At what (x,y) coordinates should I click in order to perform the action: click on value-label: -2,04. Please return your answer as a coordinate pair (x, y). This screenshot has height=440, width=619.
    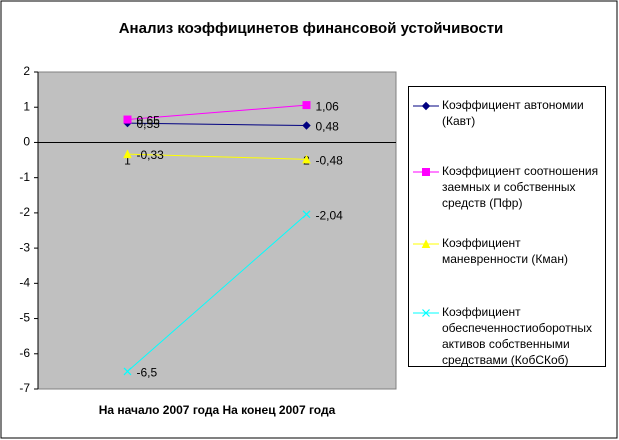
    Looking at the image, I should click on (330, 215).